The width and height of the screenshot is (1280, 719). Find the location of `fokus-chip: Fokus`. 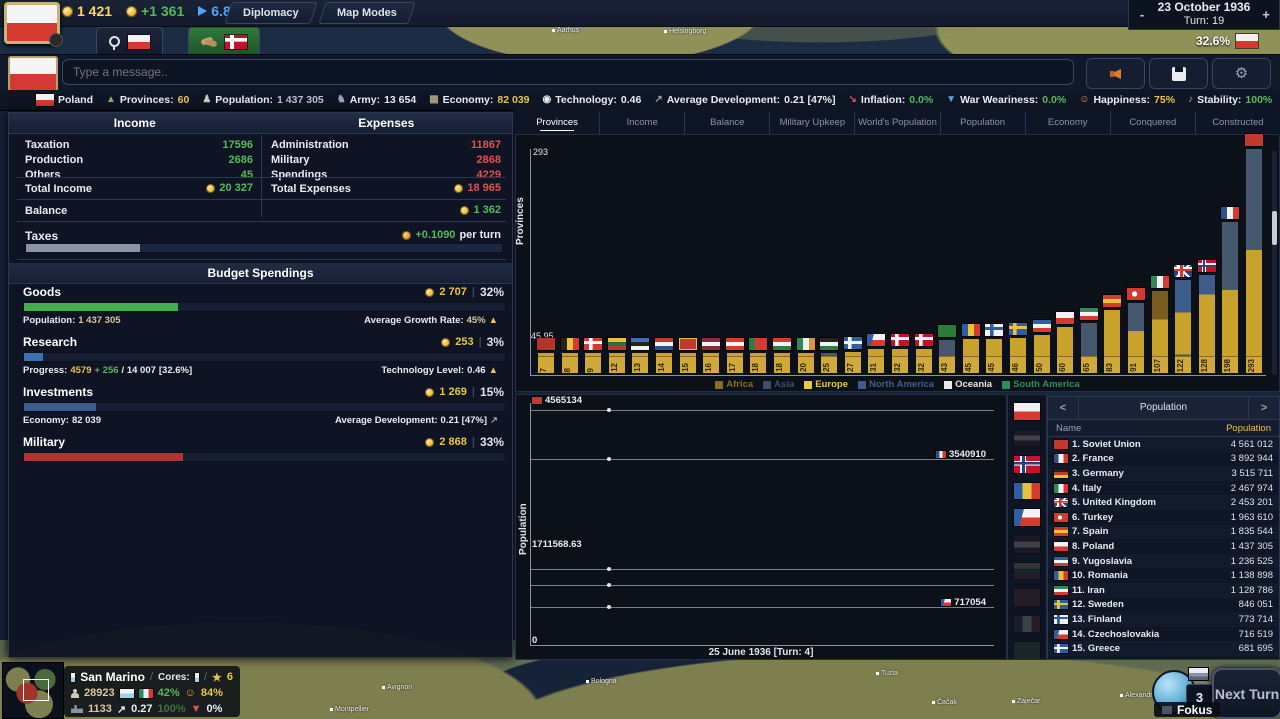

fokus-chip: Fokus is located at coordinates (1187, 709).